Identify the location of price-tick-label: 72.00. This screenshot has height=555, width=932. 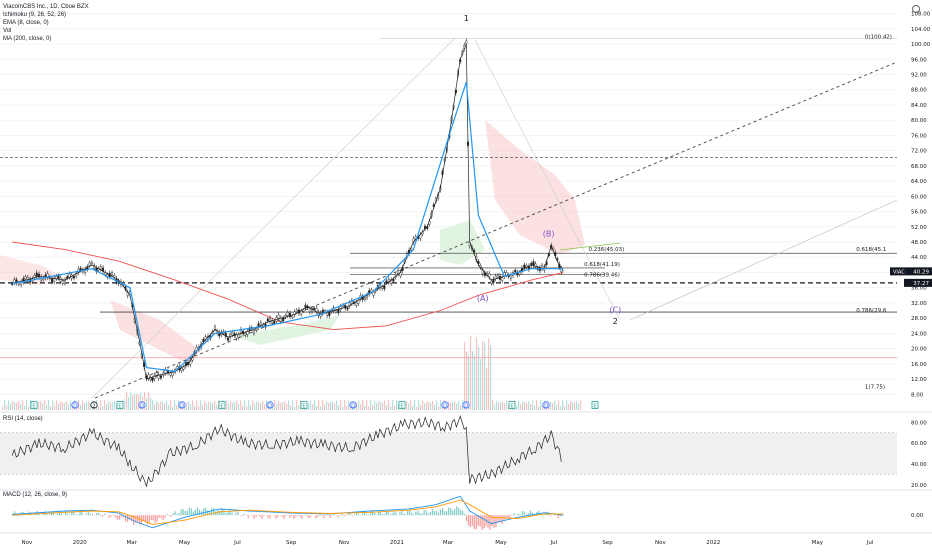
(919, 152).